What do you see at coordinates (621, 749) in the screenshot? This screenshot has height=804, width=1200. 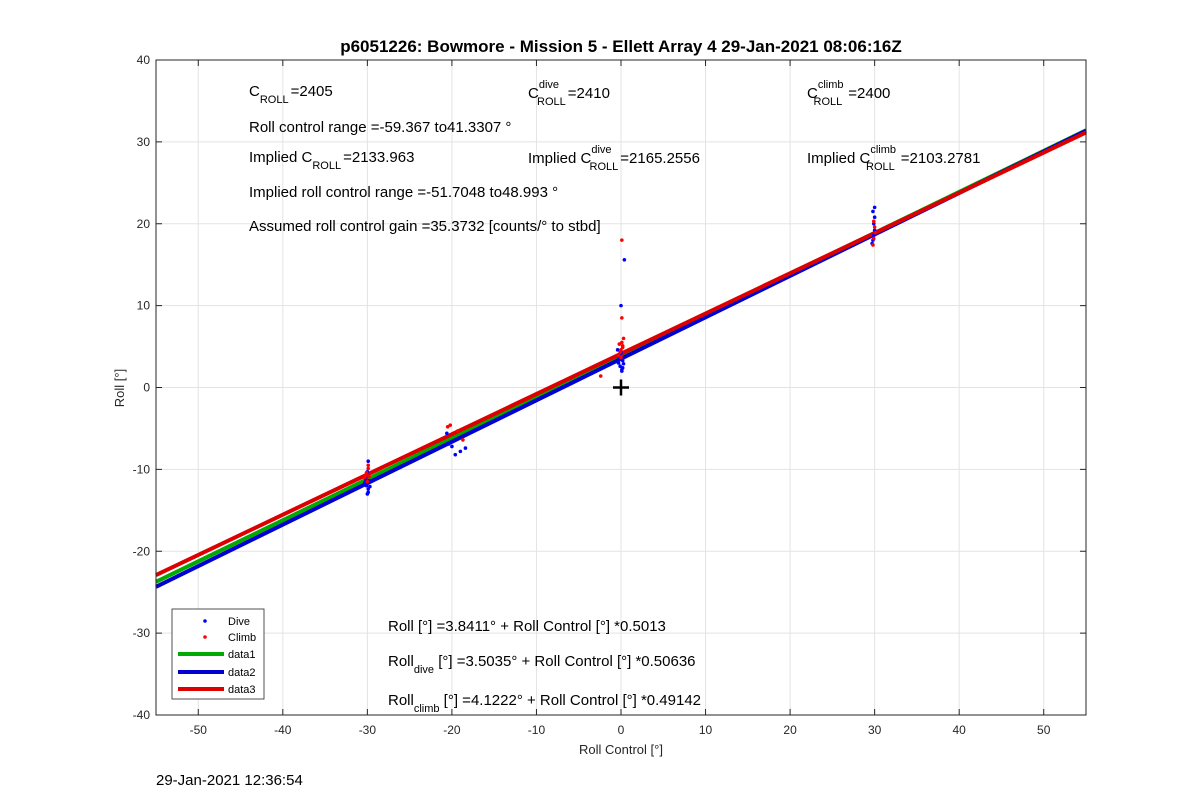 I see `x-axis-label: Roll Control [°]` at bounding box center [621, 749].